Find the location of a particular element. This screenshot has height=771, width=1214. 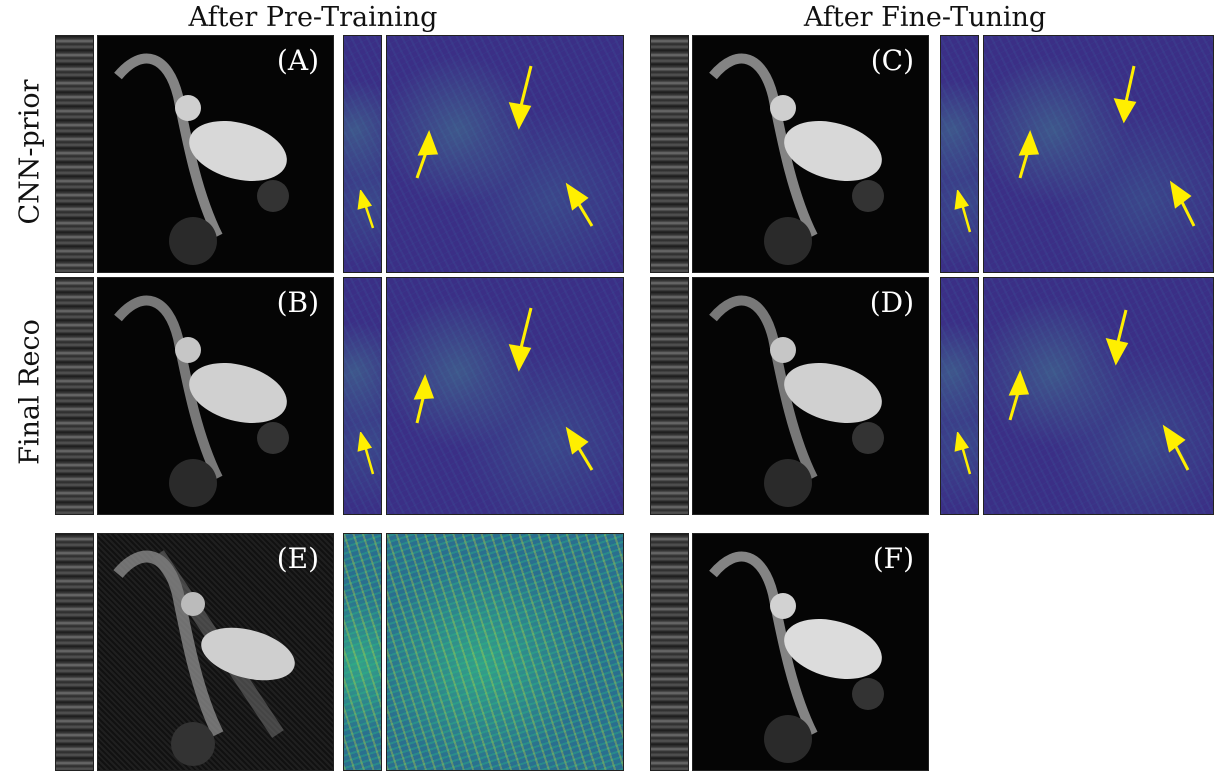

strip-b is located at coordinates (74, 396).